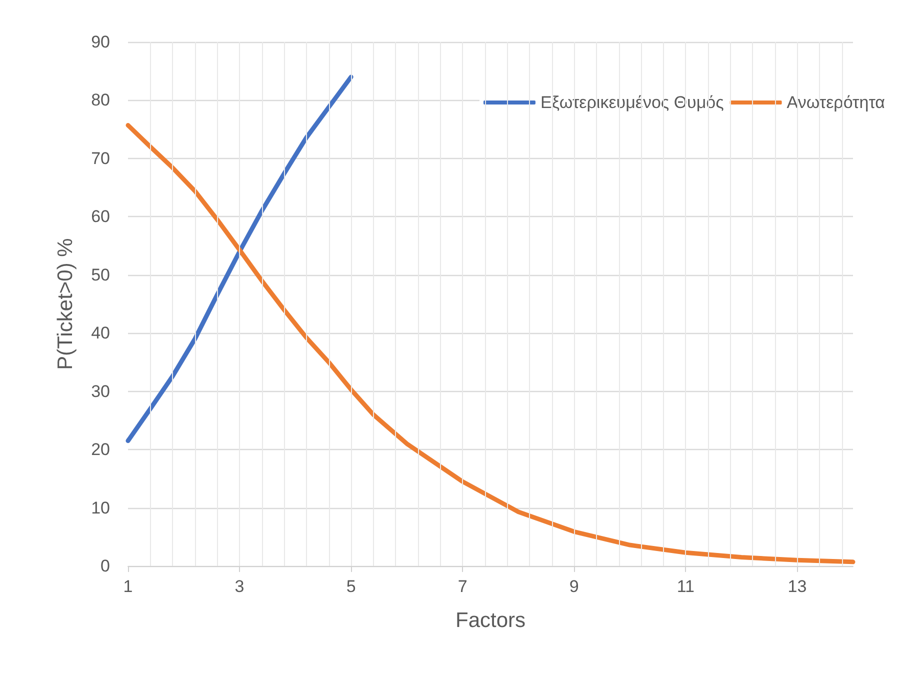 The height and width of the screenshot is (678, 897). Describe the element at coordinates (574, 586) in the screenshot. I see `x-tick-label: 9` at that location.